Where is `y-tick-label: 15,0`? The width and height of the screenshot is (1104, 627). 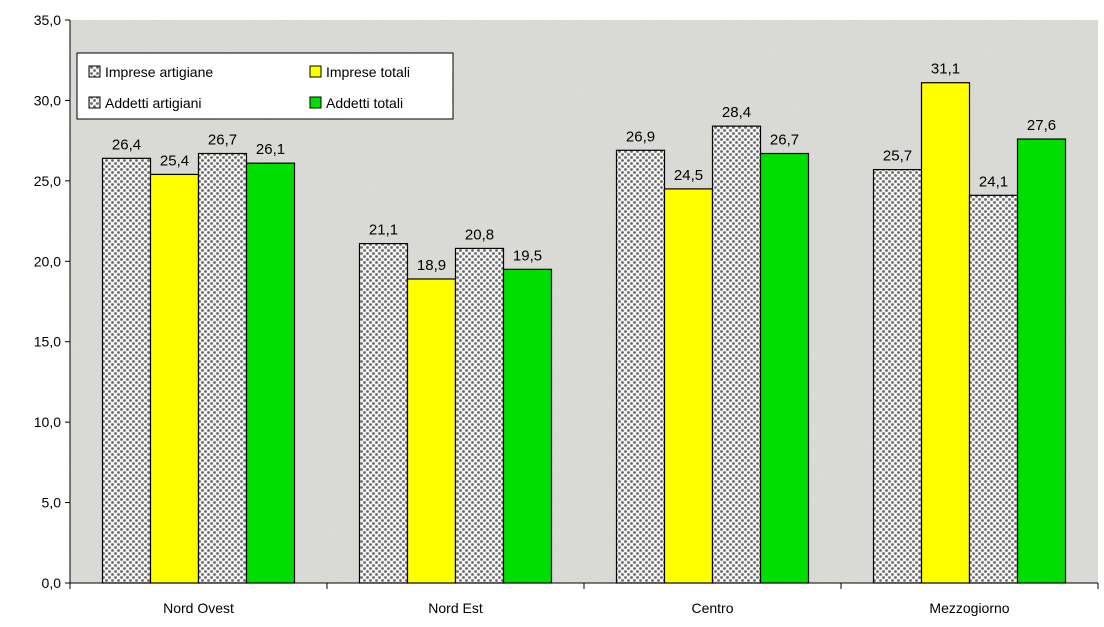 y-tick-label: 15,0 is located at coordinates (47, 342).